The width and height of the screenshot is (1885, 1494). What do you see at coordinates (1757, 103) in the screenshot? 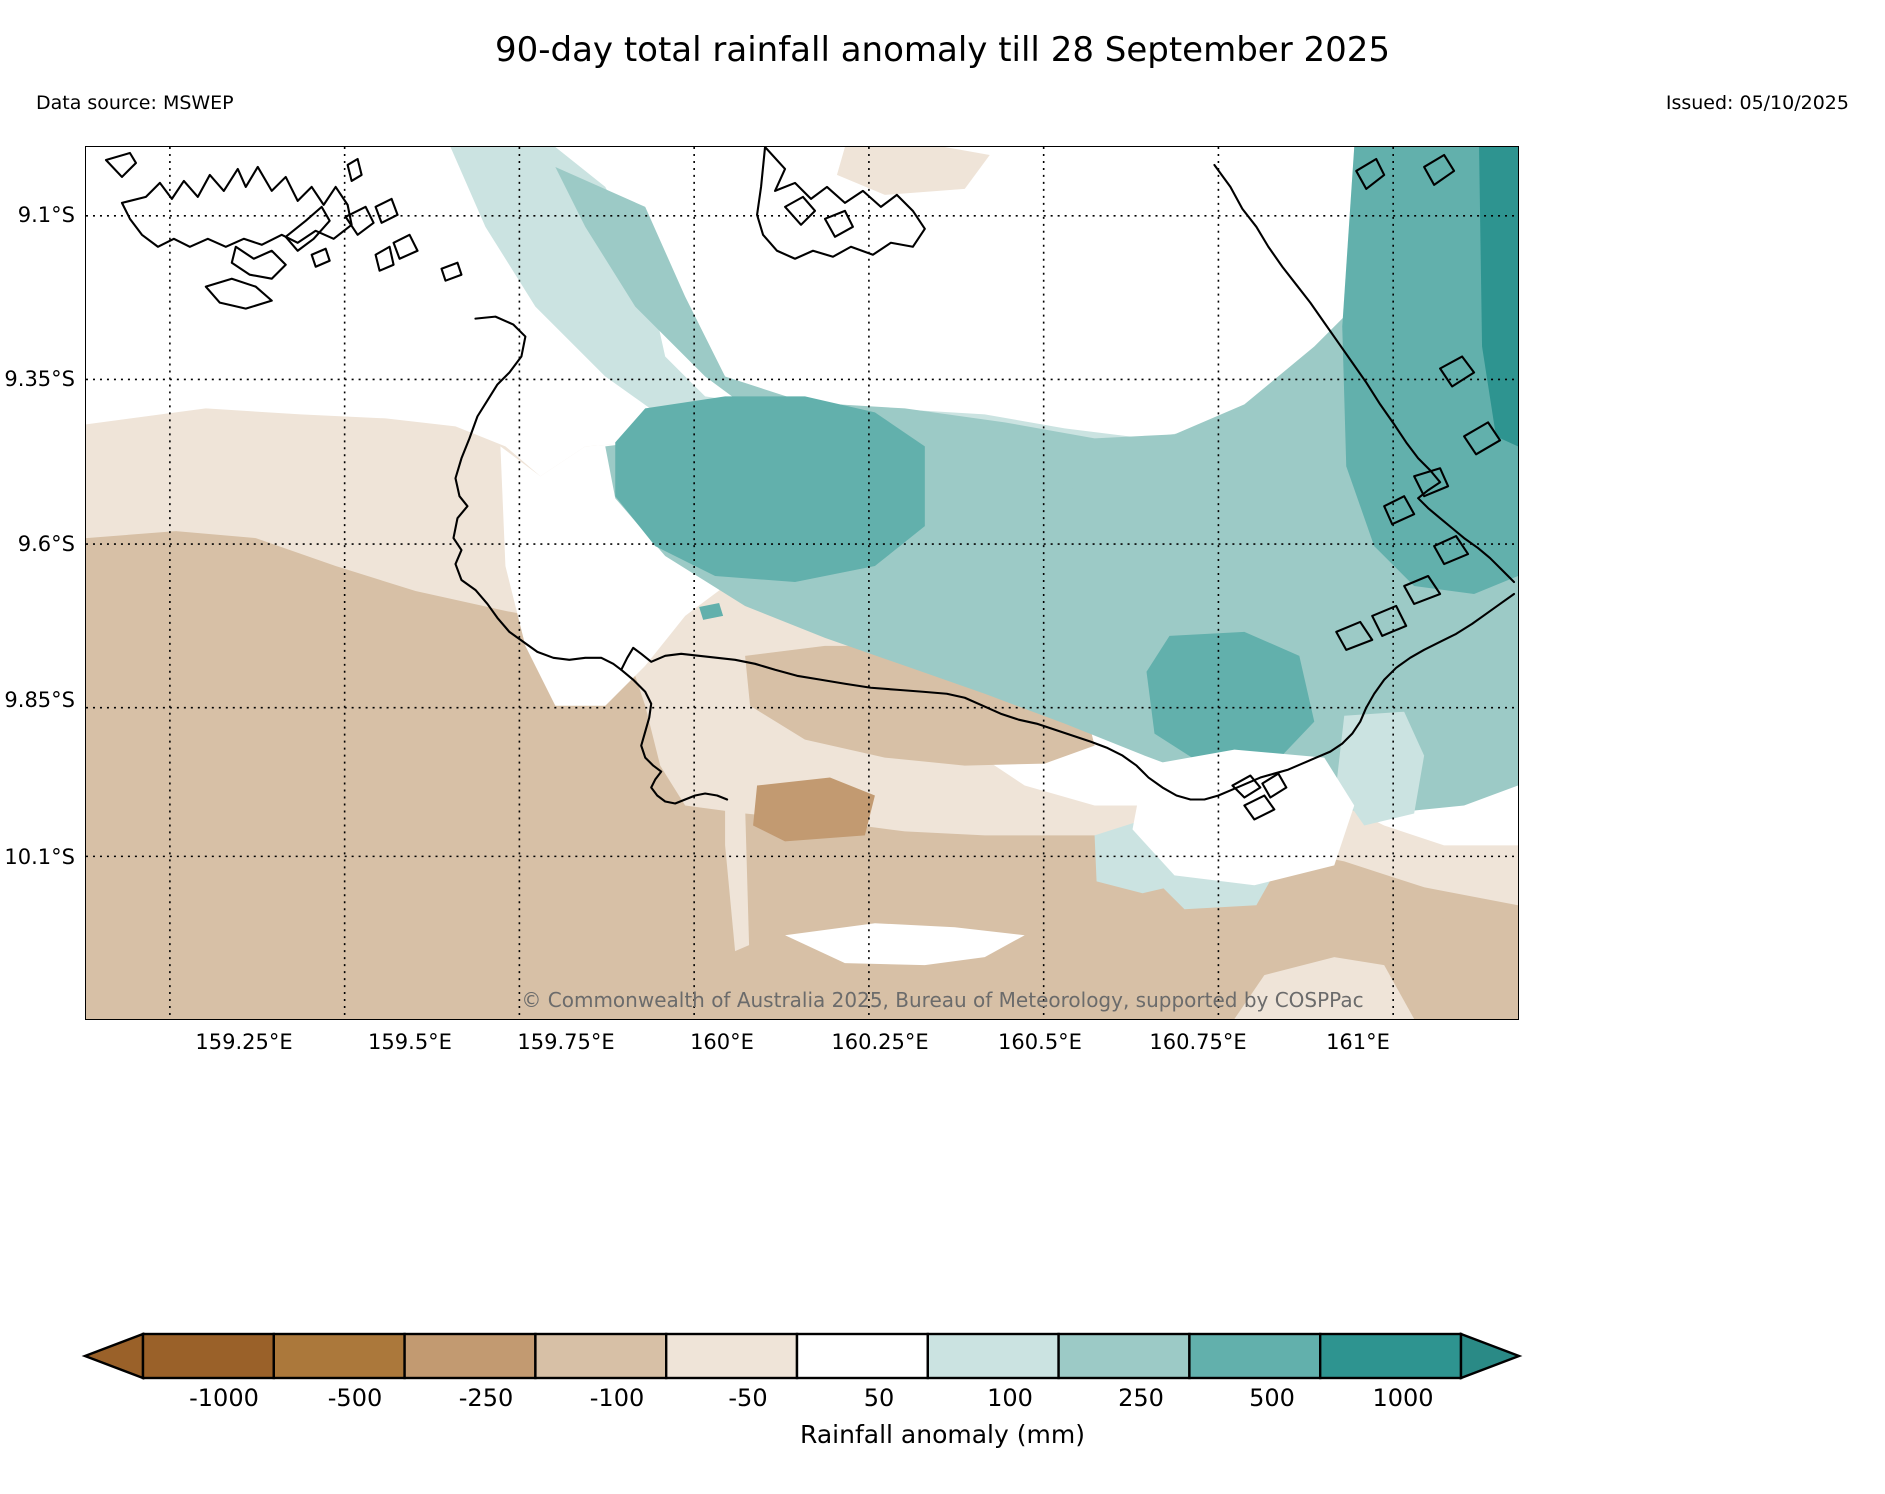
I see `issued-date-label: Issued: 05/10/2025` at bounding box center [1757, 103].